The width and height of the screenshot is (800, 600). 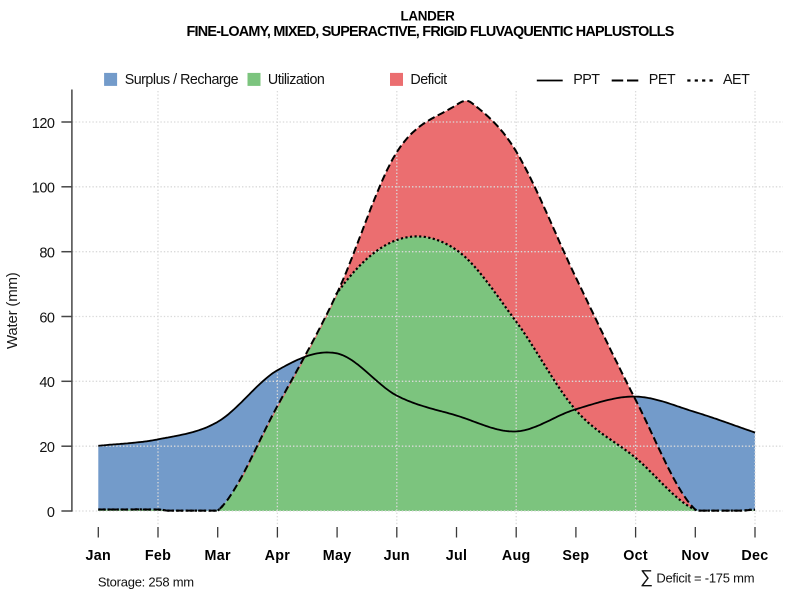 What do you see at coordinates (47, 448) in the screenshot?
I see `svg-text: 20` at bounding box center [47, 448].